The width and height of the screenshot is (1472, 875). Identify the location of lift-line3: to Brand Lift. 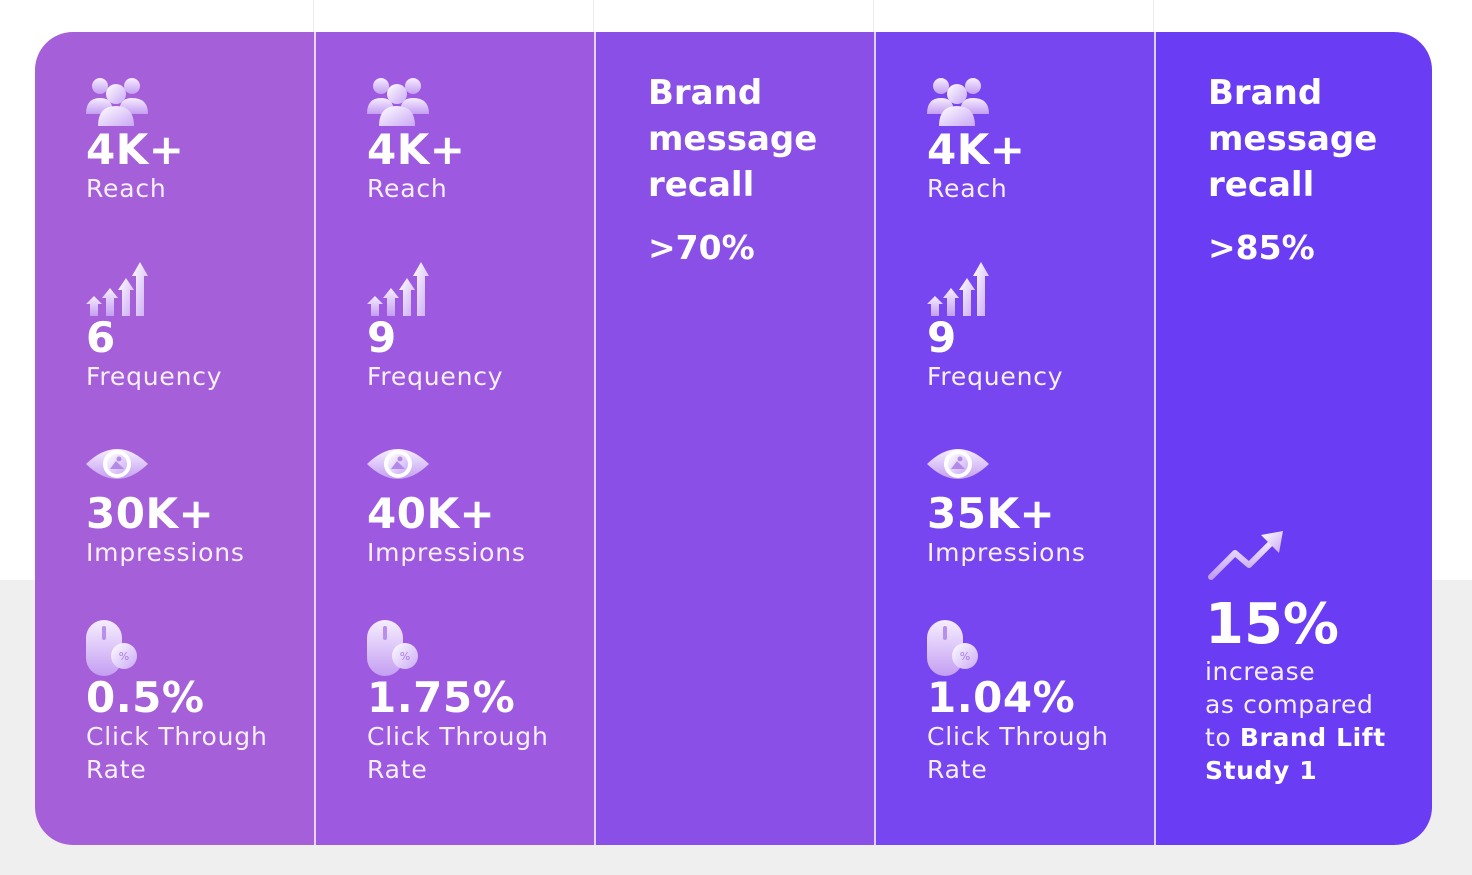
(1315, 737).